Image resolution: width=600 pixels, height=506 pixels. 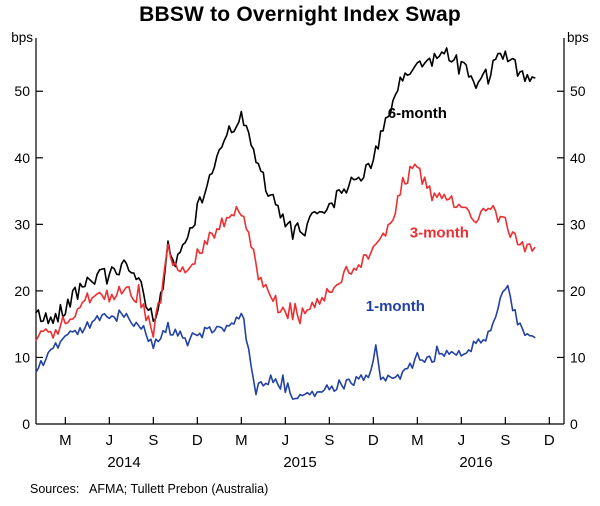 I want to click on chart-title: BBSW to Overnight Index Swap, so click(x=300, y=14).